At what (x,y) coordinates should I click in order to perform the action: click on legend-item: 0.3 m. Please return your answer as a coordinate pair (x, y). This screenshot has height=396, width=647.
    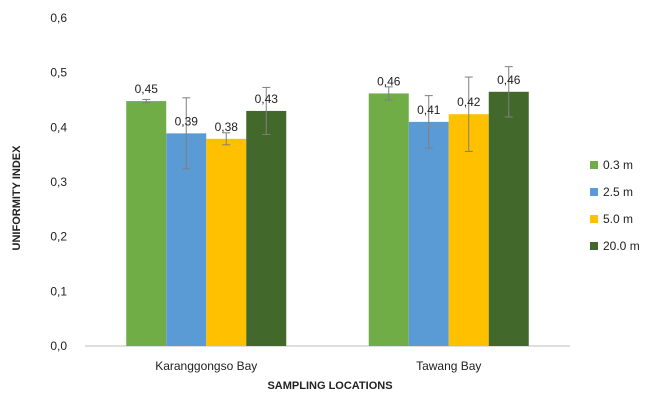
    Looking at the image, I should click on (611, 165).